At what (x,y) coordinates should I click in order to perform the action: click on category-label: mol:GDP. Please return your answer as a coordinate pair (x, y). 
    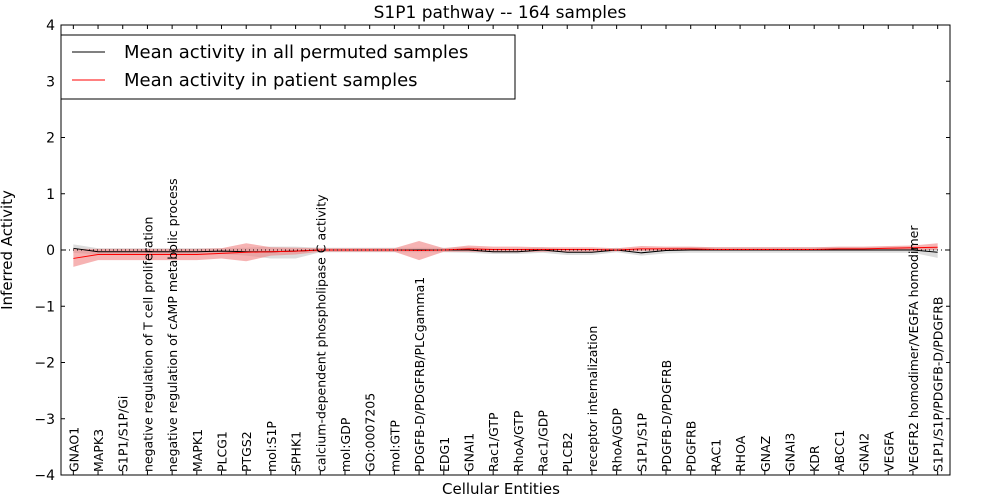
    Looking at the image, I should click on (345, 444).